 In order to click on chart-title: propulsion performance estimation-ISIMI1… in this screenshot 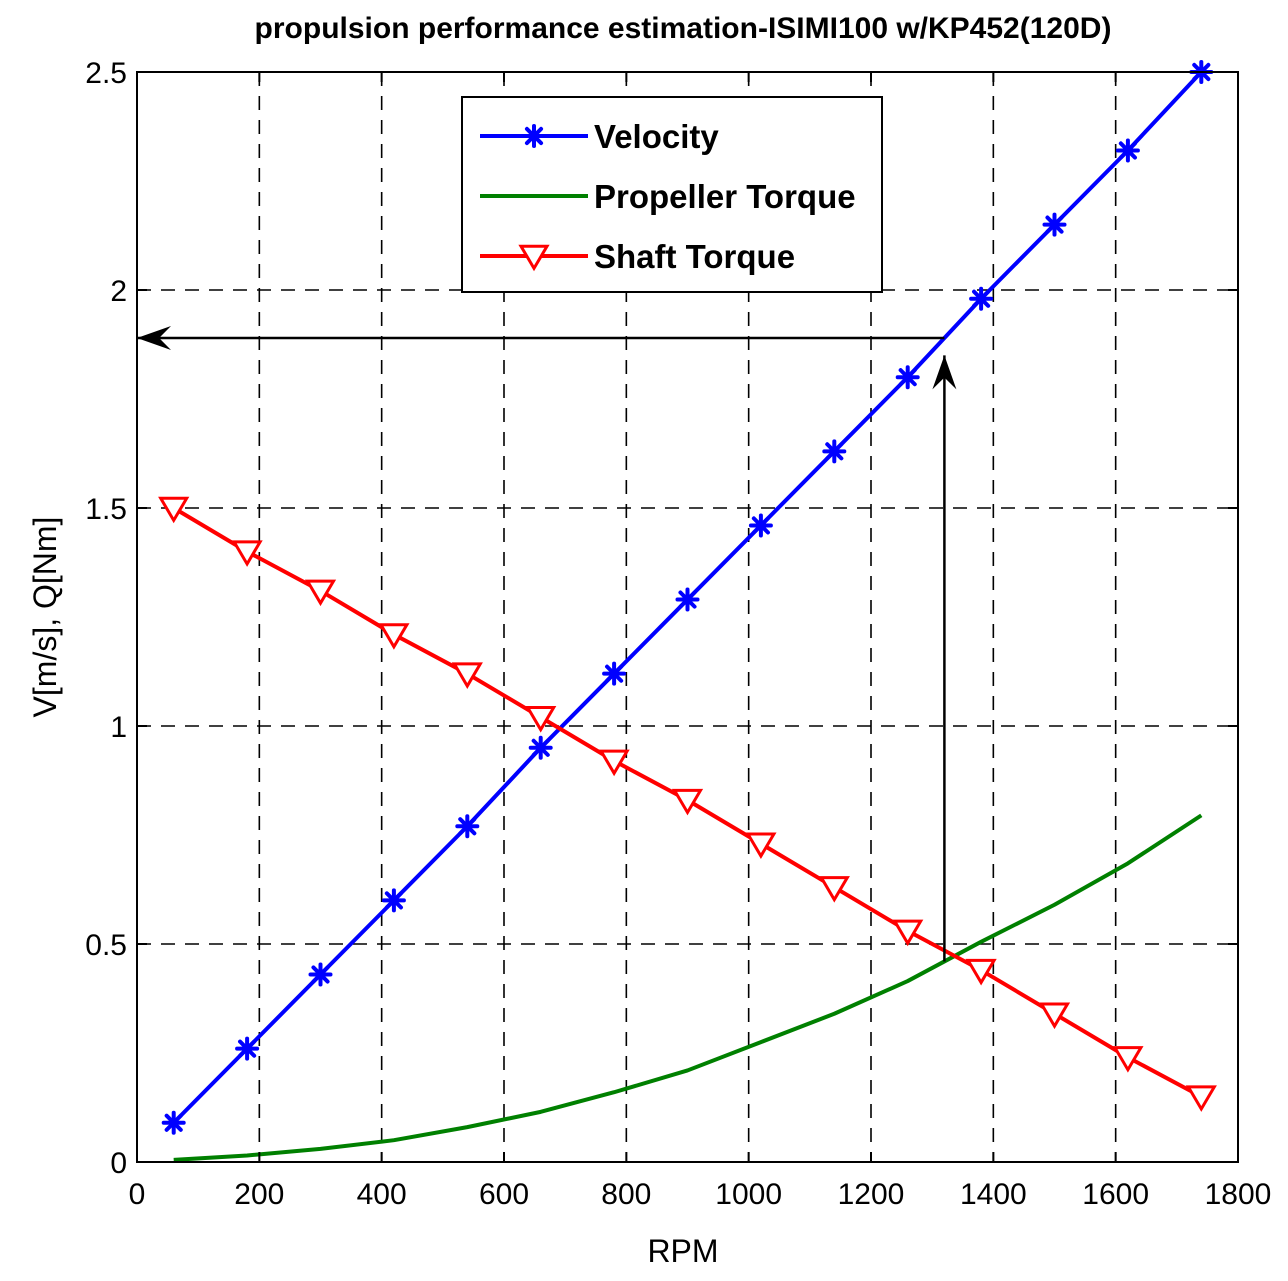, I will do `click(683, 28)`.